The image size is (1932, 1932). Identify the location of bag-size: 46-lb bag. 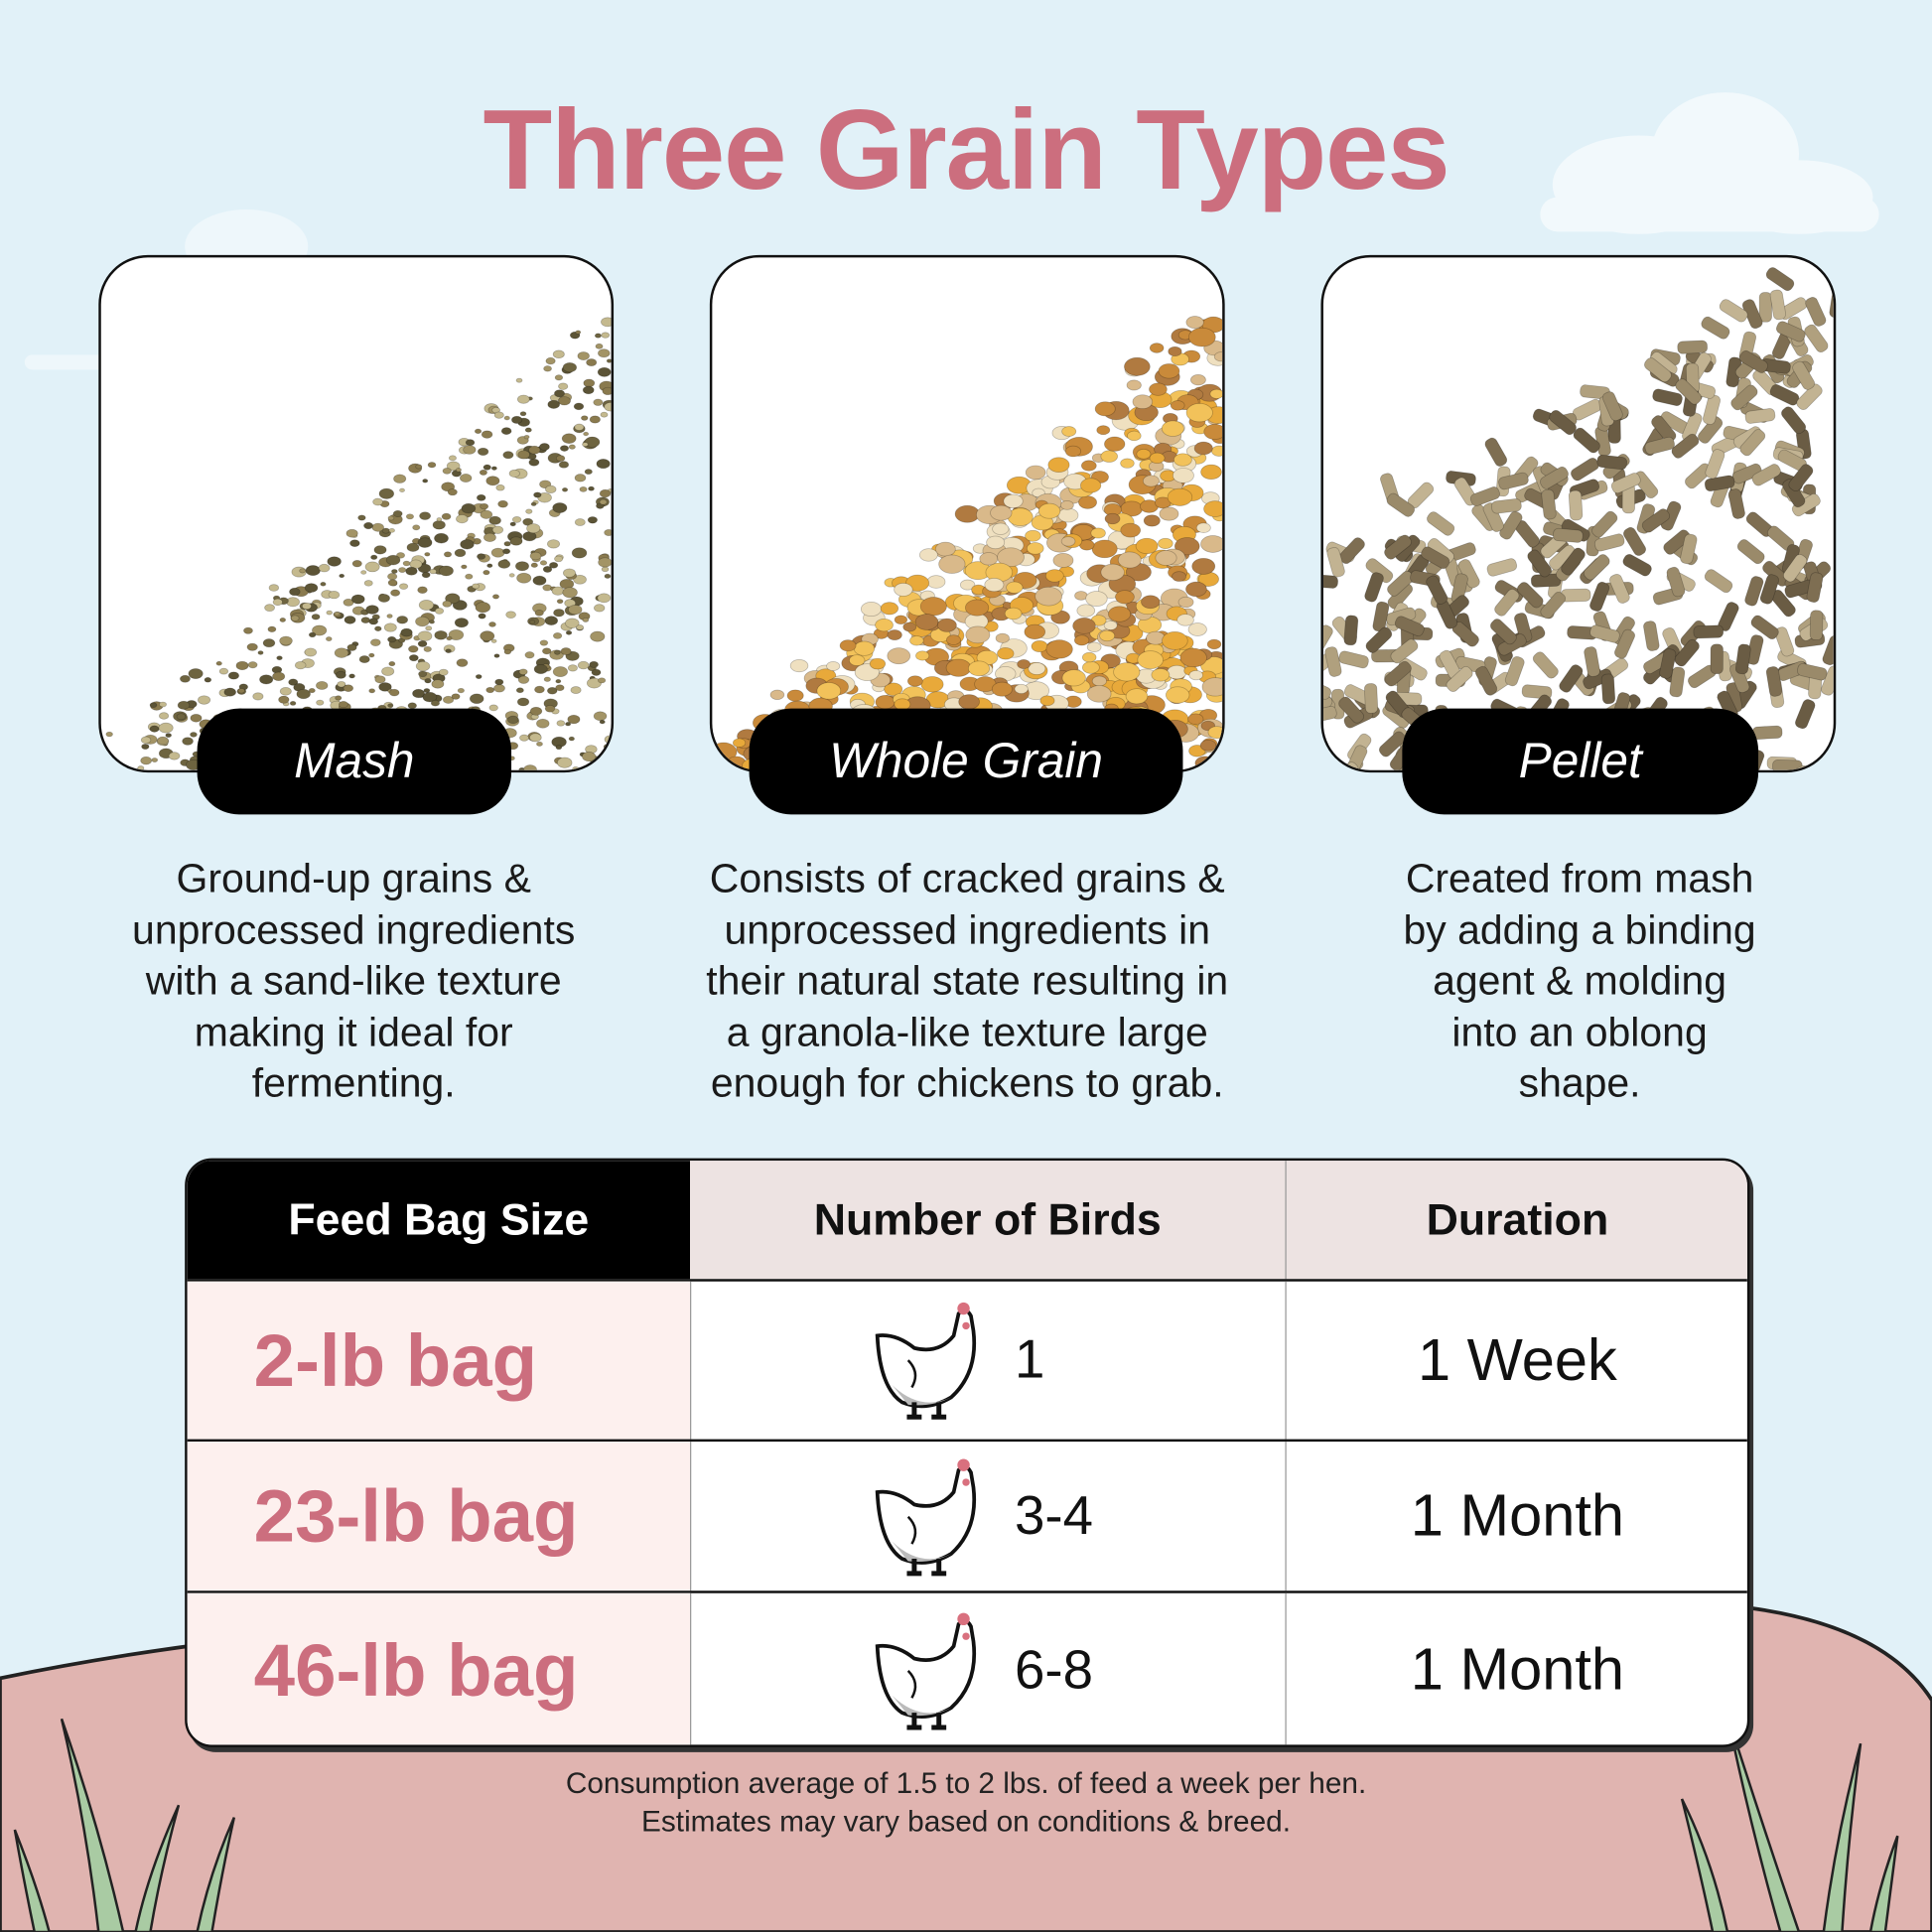
(439, 1669).